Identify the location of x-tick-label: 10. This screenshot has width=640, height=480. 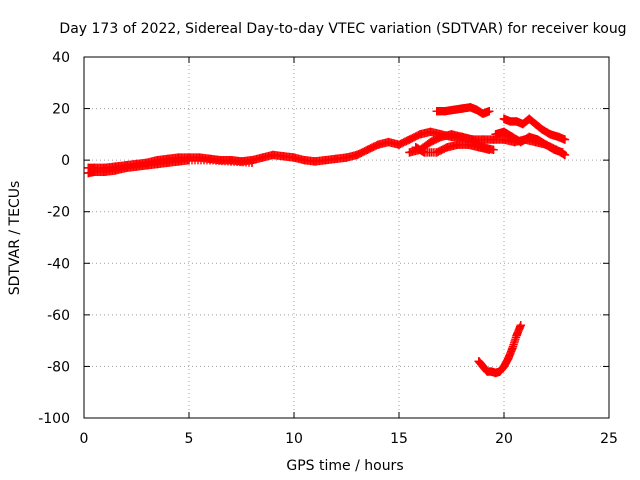
(294, 439).